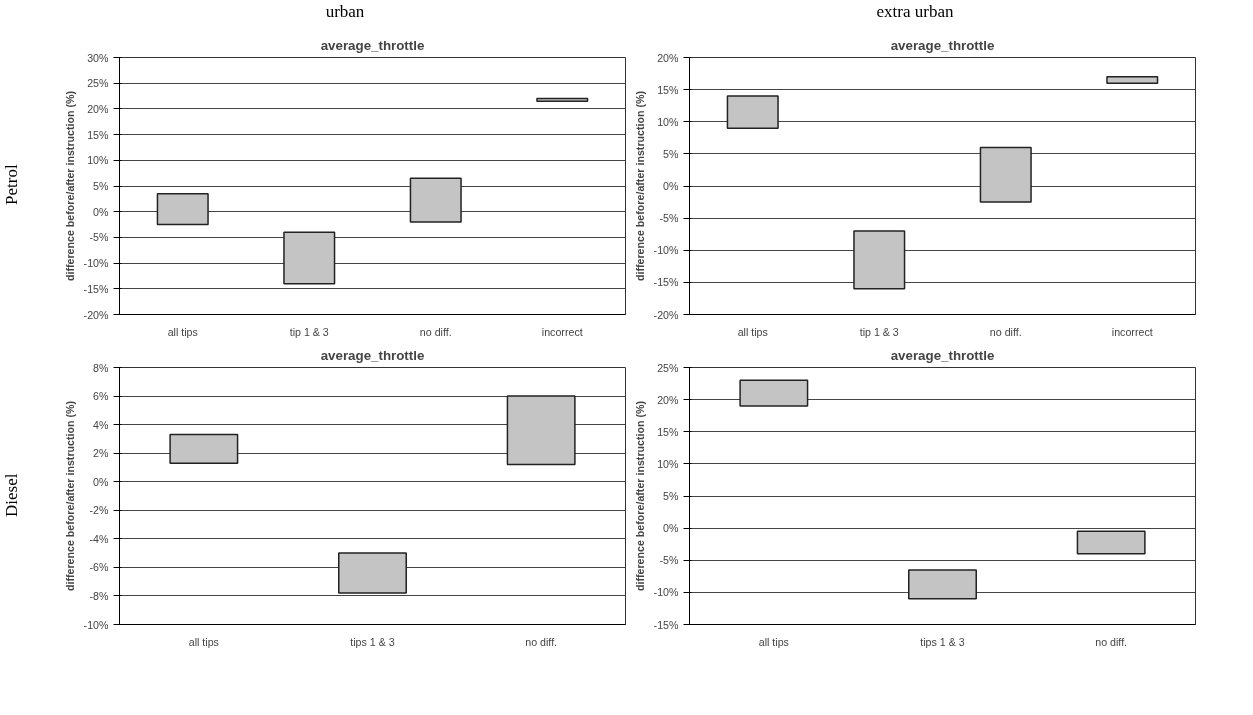 This screenshot has height=715, width=1253. What do you see at coordinates (98, 57) in the screenshot?
I see `y-tick-label: 30%` at bounding box center [98, 57].